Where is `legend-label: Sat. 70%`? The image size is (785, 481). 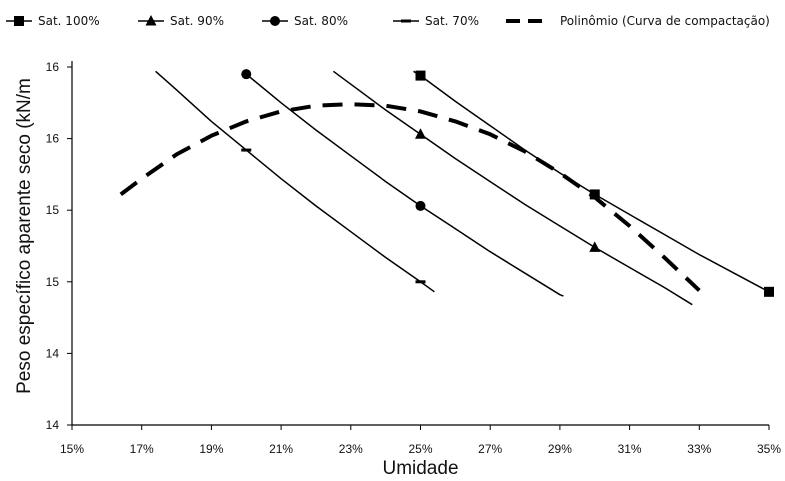
legend-label: Sat. 70% is located at coordinates (452, 21).